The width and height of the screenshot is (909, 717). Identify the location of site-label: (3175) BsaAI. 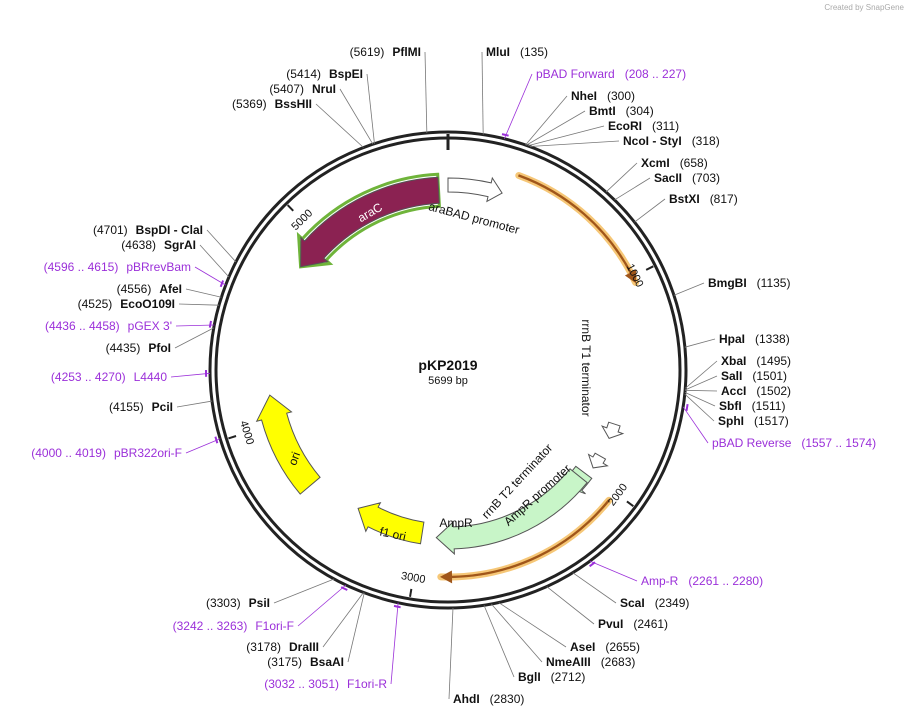
(305, 662).